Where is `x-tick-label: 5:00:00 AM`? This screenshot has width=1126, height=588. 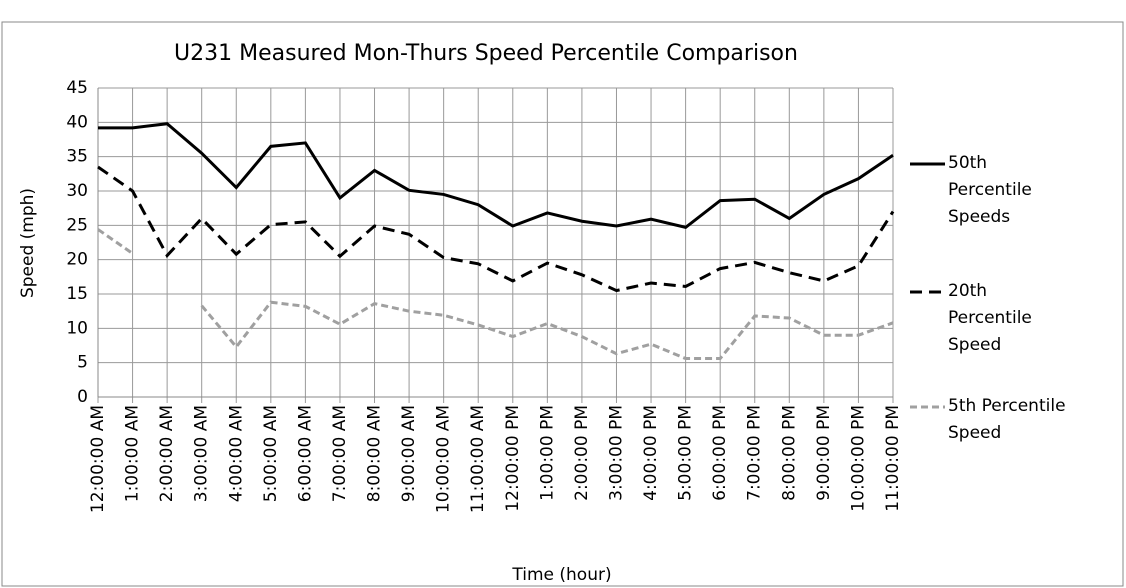 x-tick-label: 5:00:00 AM is located at coordinates (271, 453).